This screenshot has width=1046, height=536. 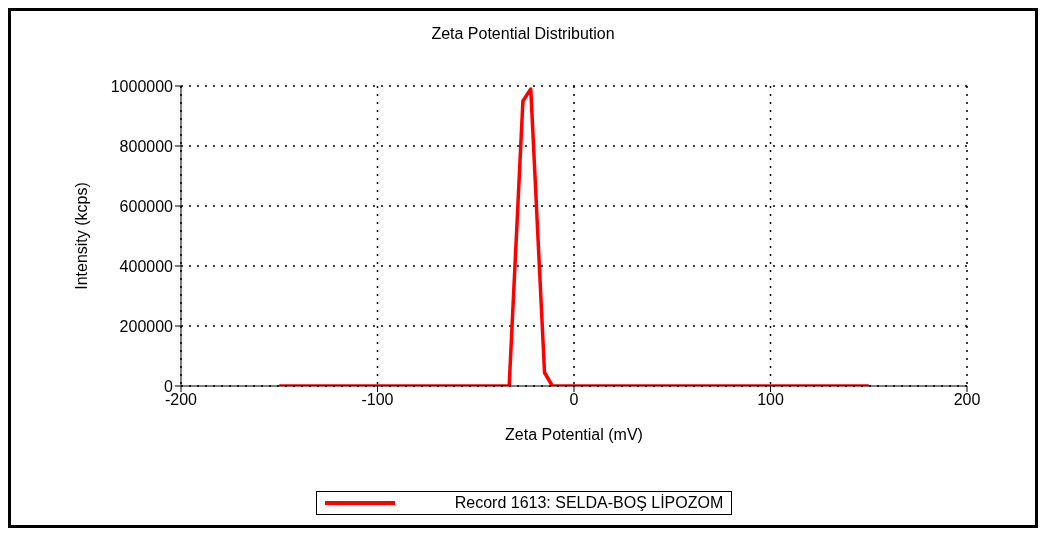 I want to click on y-tick-label: 400000, so click(x=146, y=266).